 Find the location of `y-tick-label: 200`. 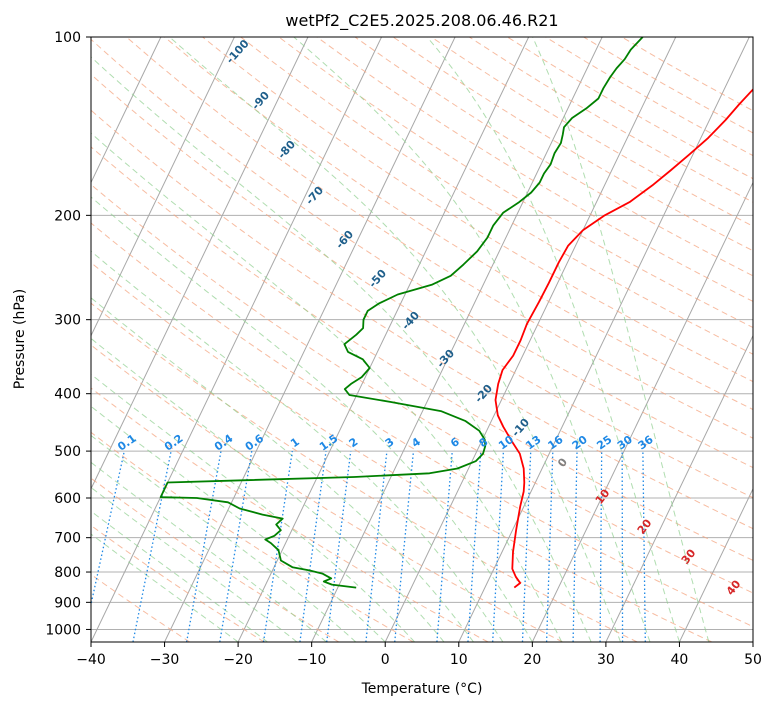

y-tick-label: 200 is located at coordinates (67, 216).